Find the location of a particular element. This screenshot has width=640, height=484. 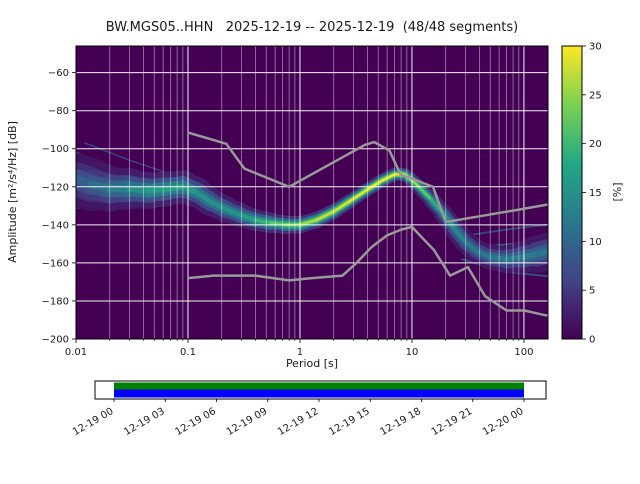

x-tick-label: 0.1 is located at coordinates (188, 352).